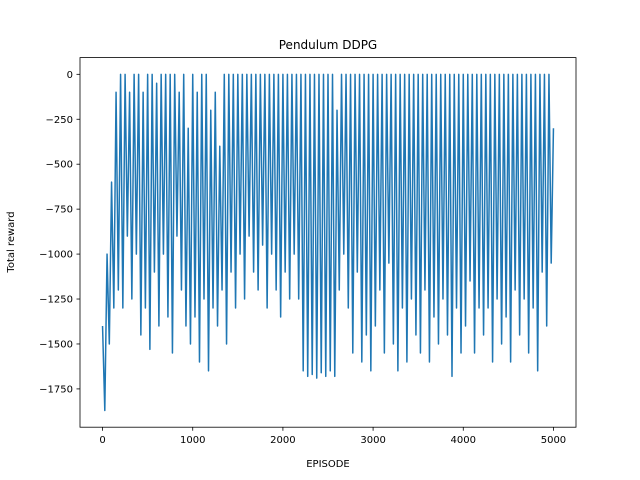  What do you see at coordinates (553, 440) in the screenshot?
I see `x-tick-label: 5000` at bounding box center [553, 440].